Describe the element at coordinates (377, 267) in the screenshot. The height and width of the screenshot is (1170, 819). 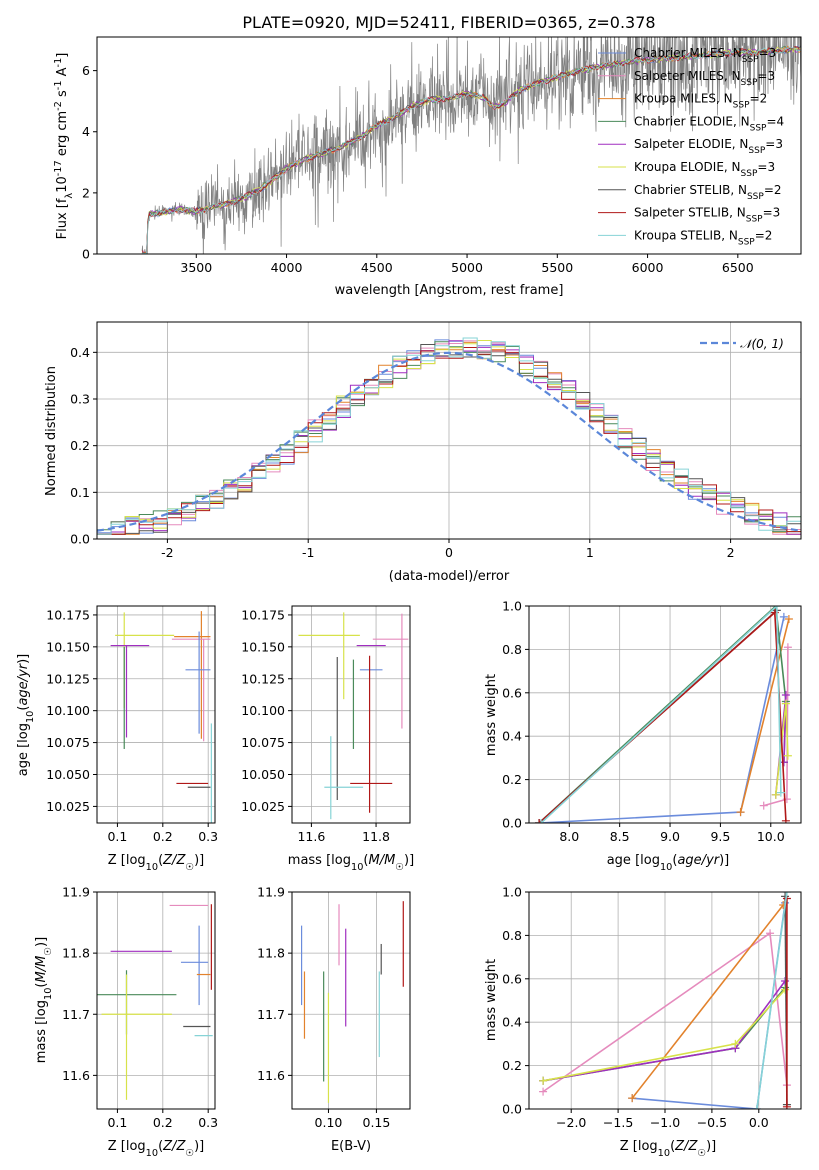
I see `x-tick-label: 4500` at that location.